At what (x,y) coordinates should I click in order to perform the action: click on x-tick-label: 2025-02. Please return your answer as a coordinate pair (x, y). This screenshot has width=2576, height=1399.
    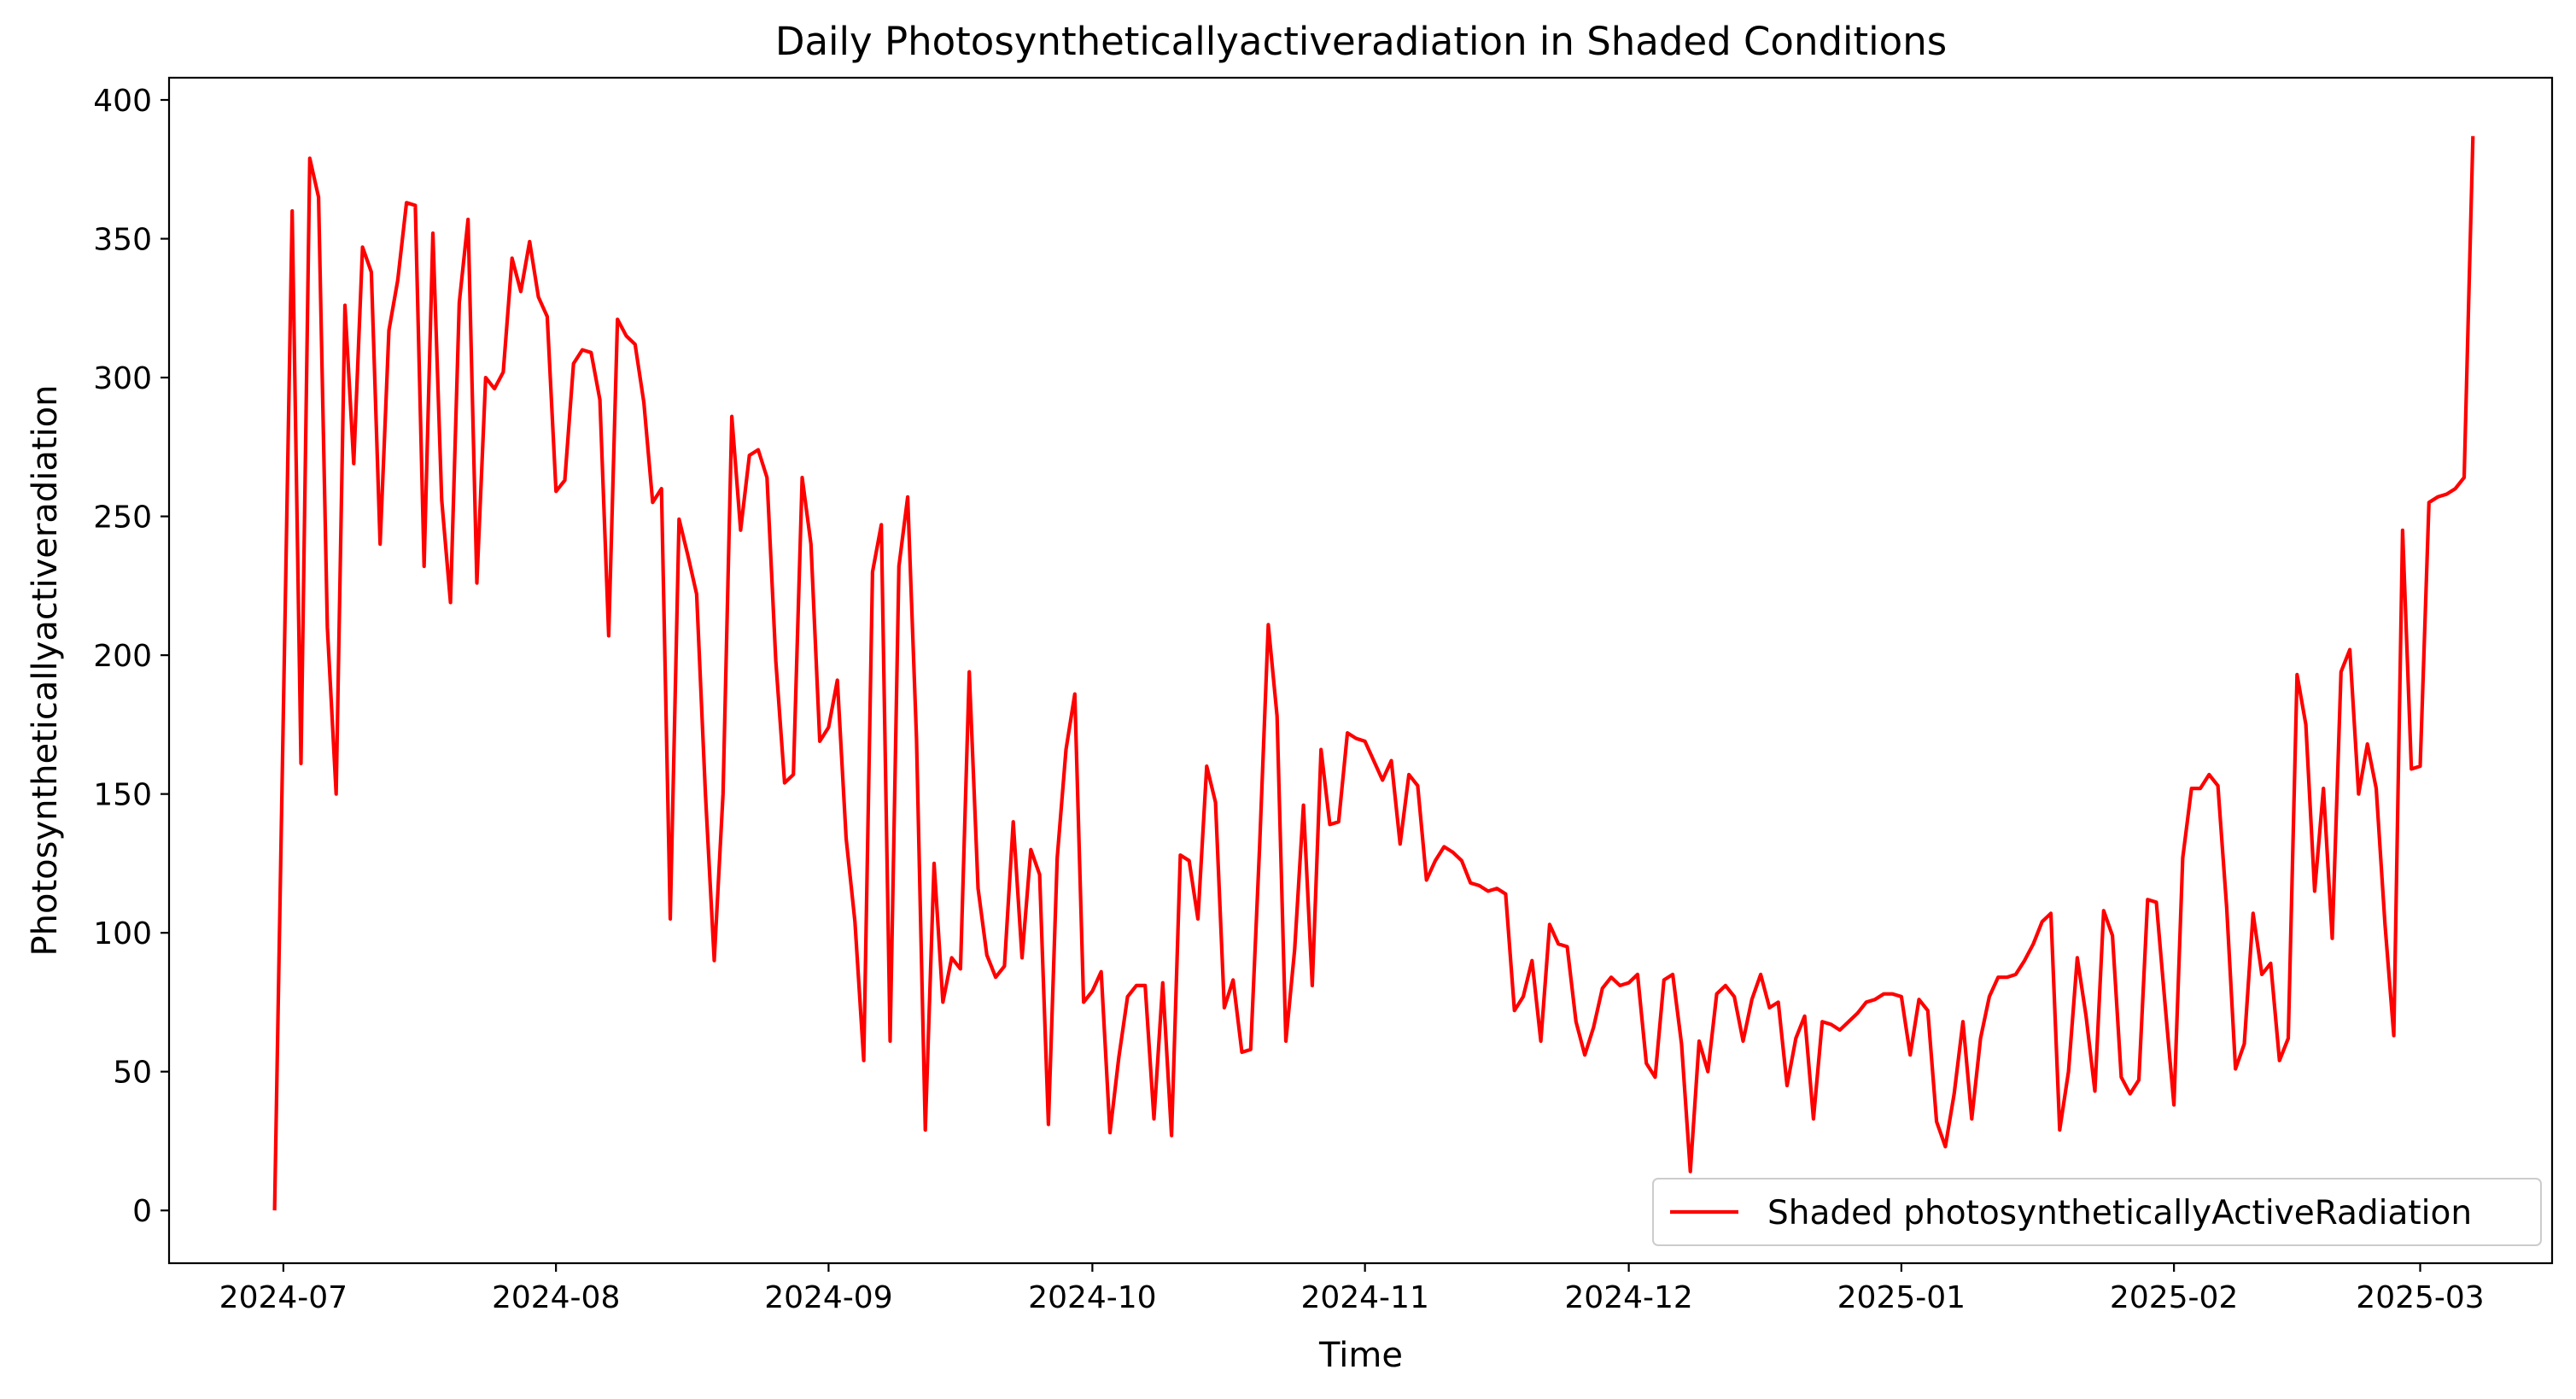
    Looking at the image, I should click on (2174, 1297).